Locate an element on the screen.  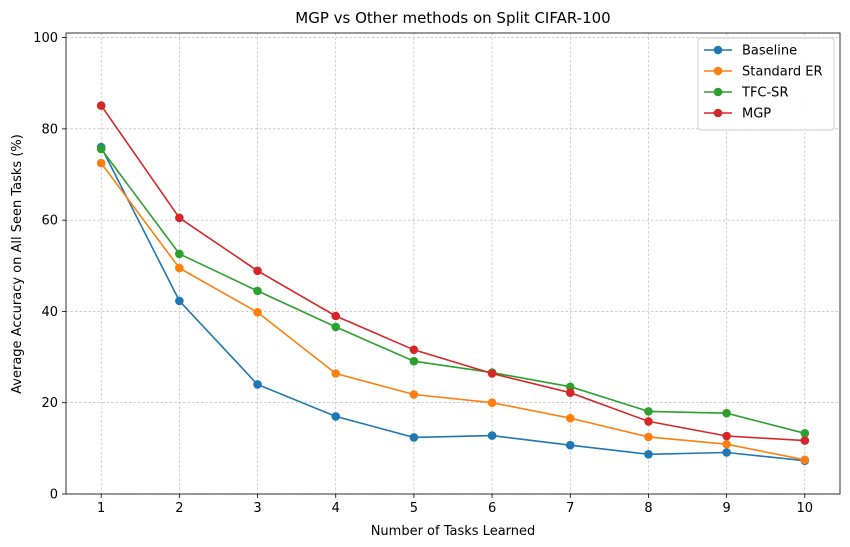
legend-label: TFC-SR is located at coordinates (764, 93).